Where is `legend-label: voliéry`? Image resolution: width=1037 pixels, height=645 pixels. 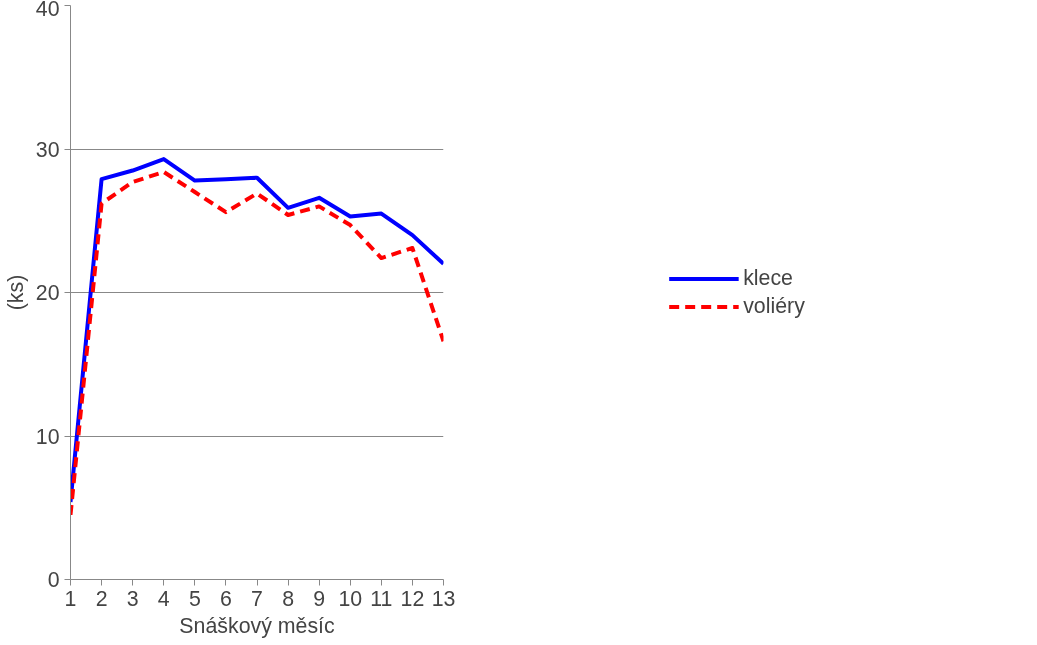 legend-label: voliéry is located at coordinates (774, 306).